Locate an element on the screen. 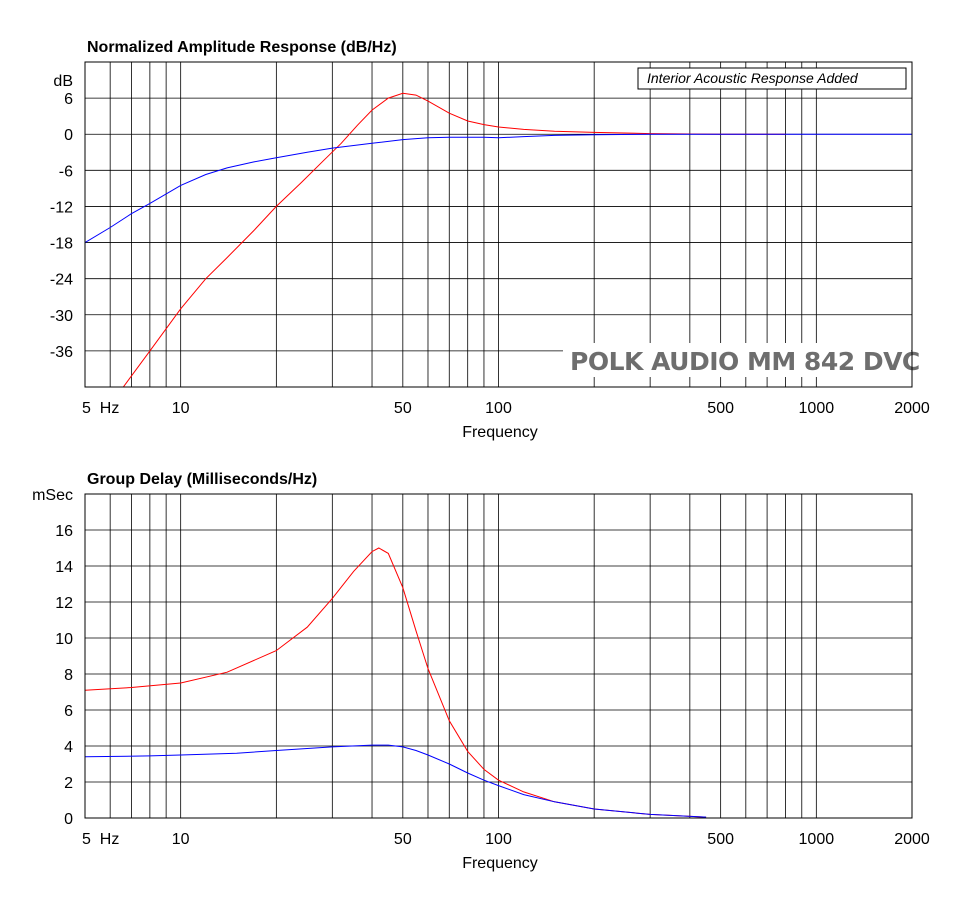 The width and height of the screenshot is (960, 903). y-tick-label: -12 is located at coordinates (61, 207).